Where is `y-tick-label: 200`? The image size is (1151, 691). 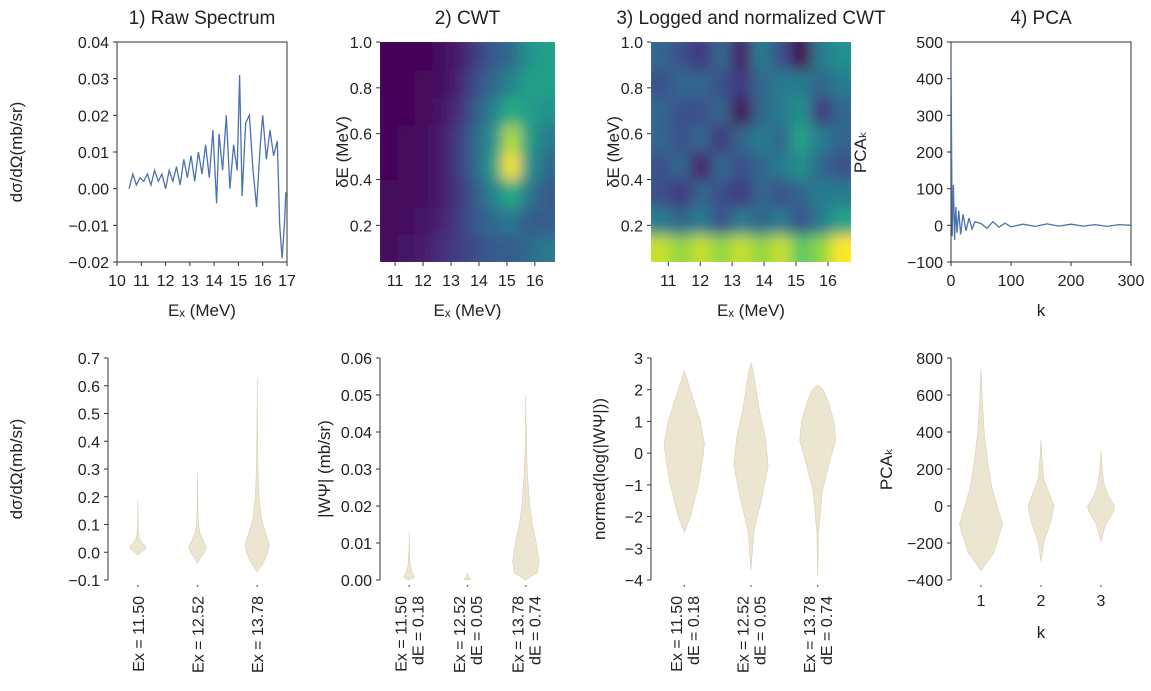 y-tick-label: 200 is located at coordinates (929, 470).